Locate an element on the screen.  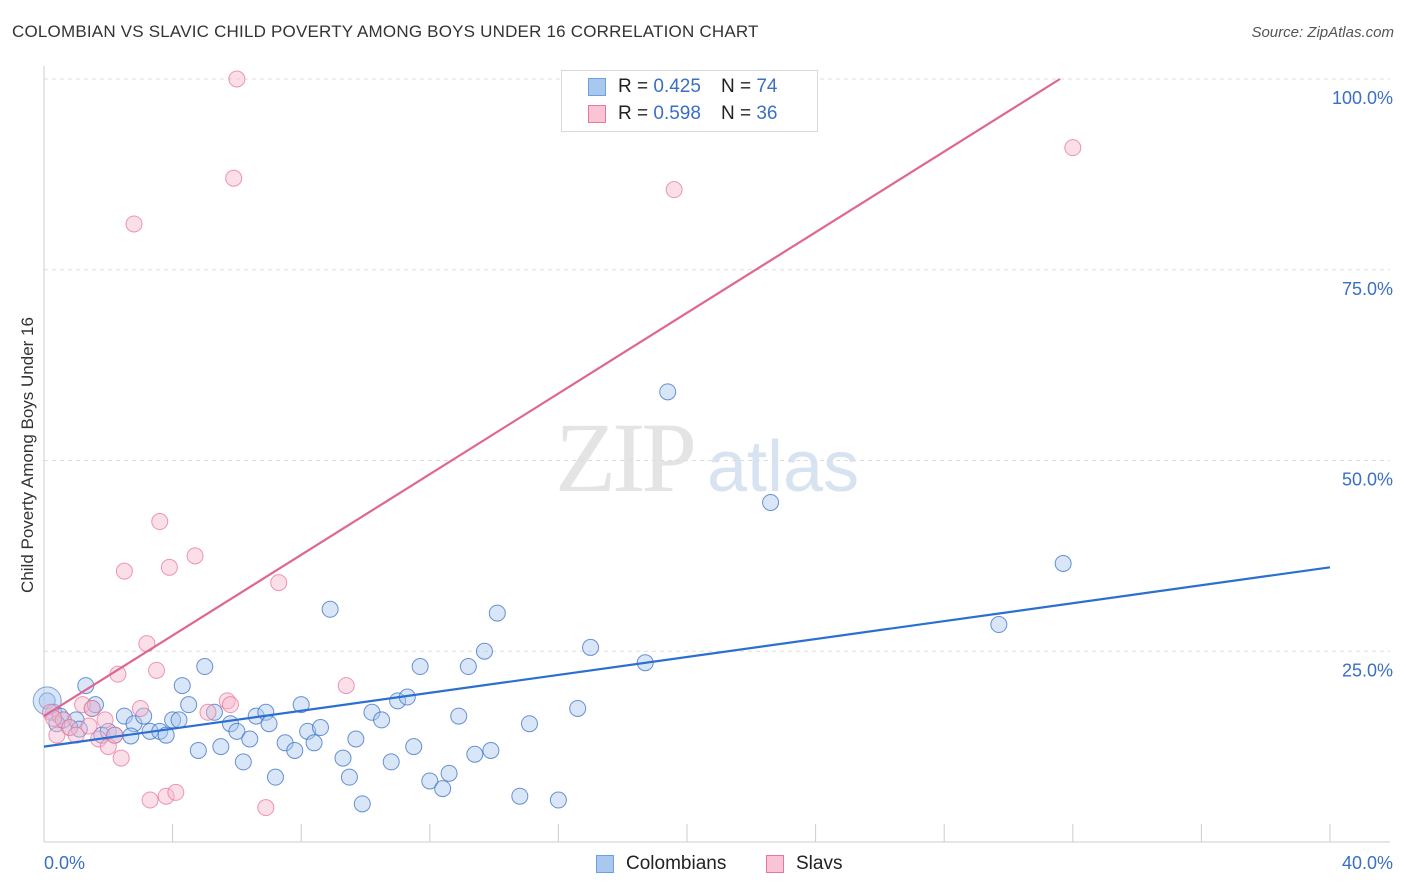
r-value: 0.425 is located at coordinates (677, 86).